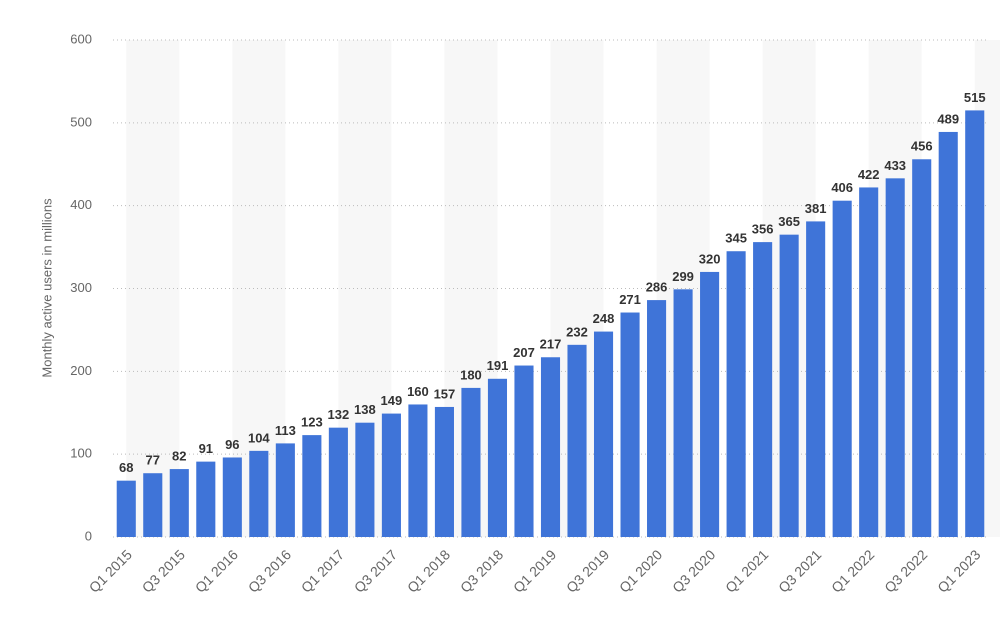  Describe the element at coordinates (693, 570) in the screenshot. I see `x-tick-label: Q3 2020` at that location.